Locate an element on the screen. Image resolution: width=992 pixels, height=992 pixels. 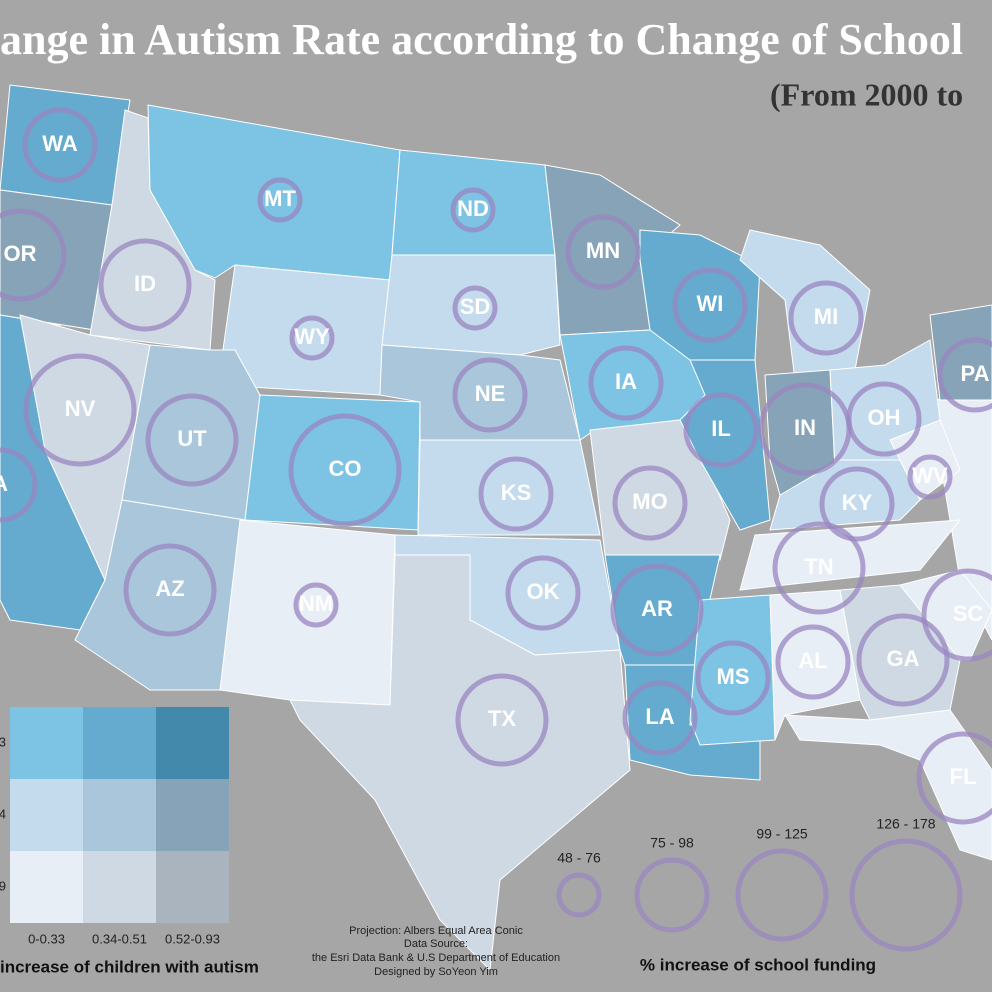
state-label: KS is located at coordinates (516, 492).